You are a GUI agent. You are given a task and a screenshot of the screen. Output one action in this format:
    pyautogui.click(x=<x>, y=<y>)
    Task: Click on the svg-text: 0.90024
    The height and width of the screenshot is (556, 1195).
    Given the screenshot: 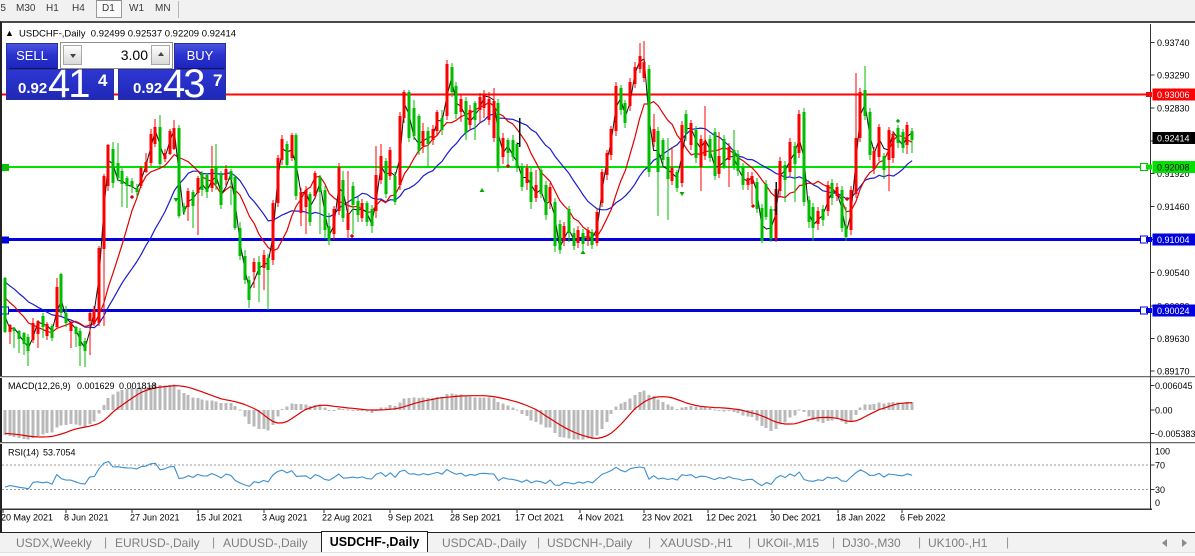 What is the action you would take?
    pyautogui.click(x=1173, y=311)
    